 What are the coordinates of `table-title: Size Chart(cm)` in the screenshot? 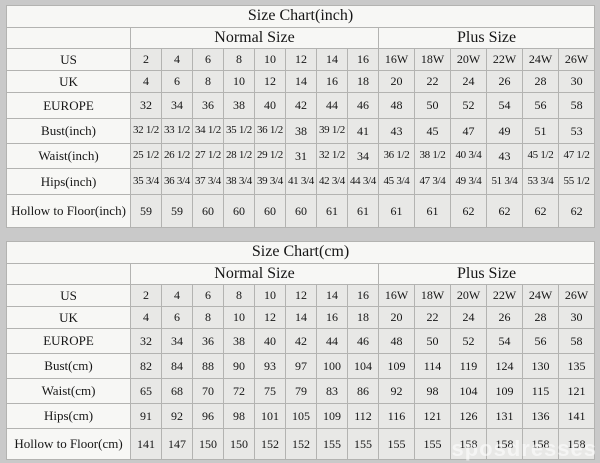 It's located at (300, 252).